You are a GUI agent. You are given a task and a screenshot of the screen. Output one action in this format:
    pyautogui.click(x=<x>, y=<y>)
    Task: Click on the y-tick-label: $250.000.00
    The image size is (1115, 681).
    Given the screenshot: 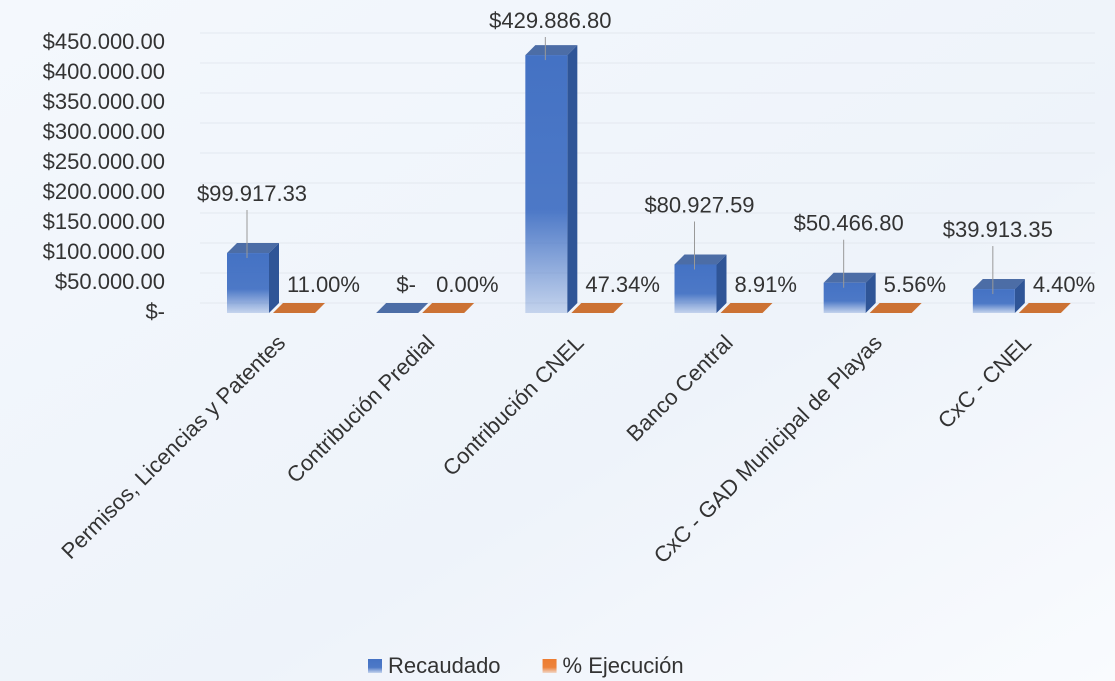 What is the action you would take?
    pyautogui.click(x=104, y=161)
    